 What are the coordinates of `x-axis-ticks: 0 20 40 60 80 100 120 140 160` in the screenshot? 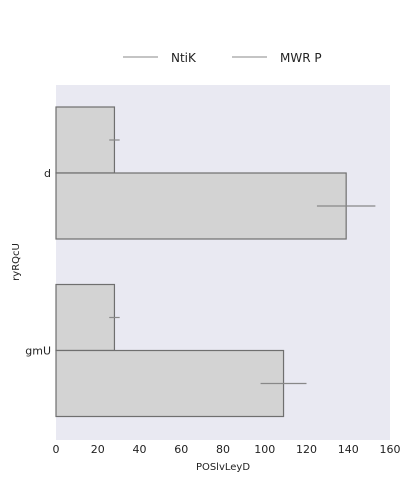 It's located at (227, 449).